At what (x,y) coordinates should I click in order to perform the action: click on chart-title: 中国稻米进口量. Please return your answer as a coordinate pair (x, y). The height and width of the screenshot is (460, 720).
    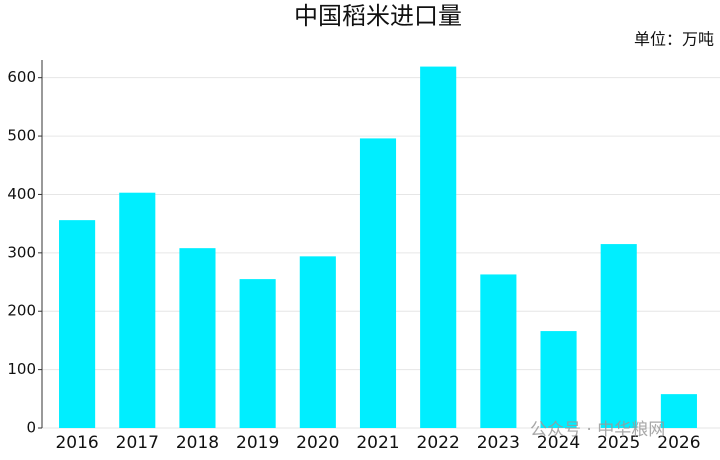
    Looking at the image, I should click on (378, 16).